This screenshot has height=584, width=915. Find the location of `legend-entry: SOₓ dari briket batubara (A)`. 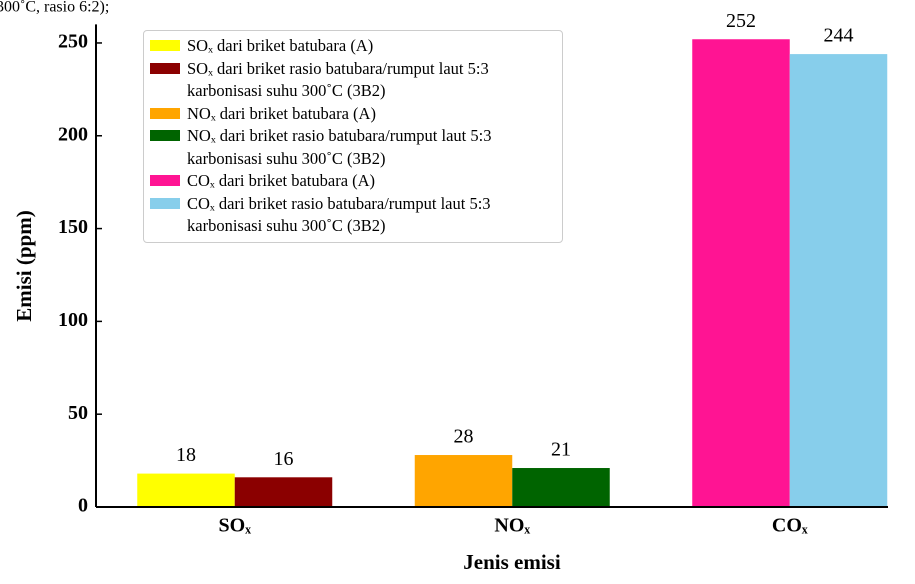

legend-entry: SOₓ dari briket batubara (A) is located at coordinates (353, 46).